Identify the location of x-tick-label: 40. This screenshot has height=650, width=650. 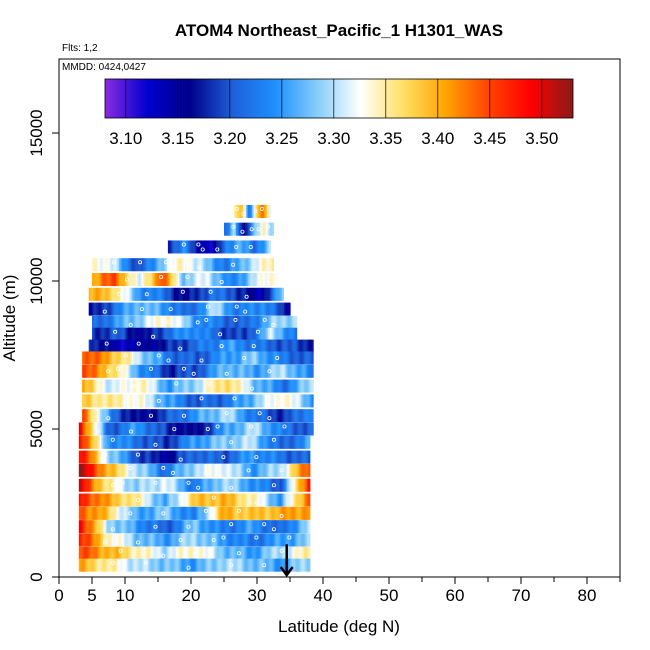
(323, 595).